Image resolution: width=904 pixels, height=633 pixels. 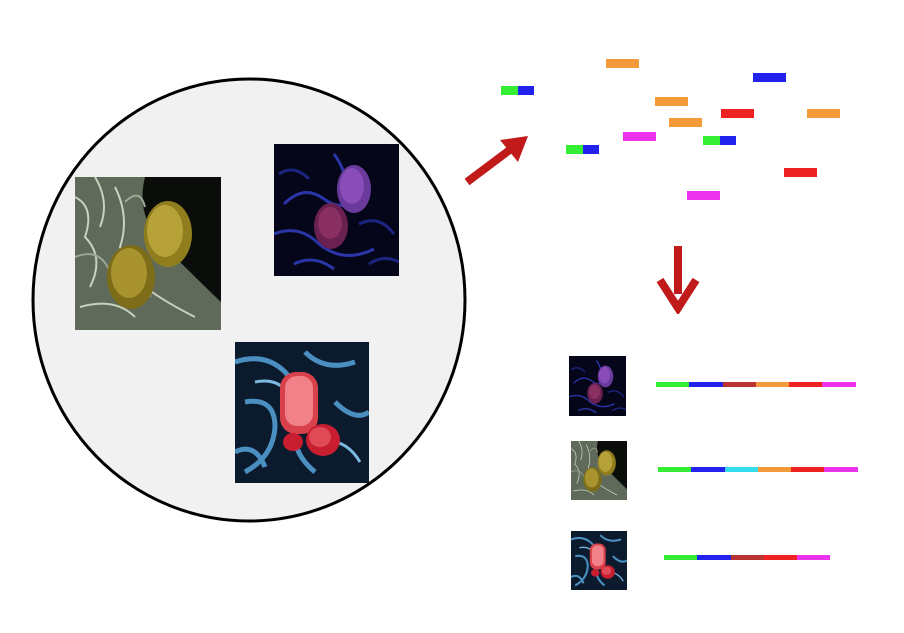 What do you see at coordinates (302, 412) in the screenshot?
I see `micrograph-red-bacteria` at bounding box center [302, 412].